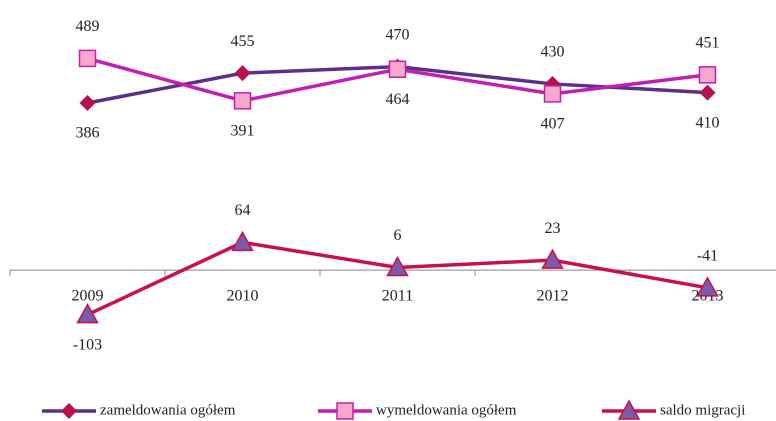 This screenshot has height=421, width=776. I want to click on x-tick-label: 2010, so click(243, 296).